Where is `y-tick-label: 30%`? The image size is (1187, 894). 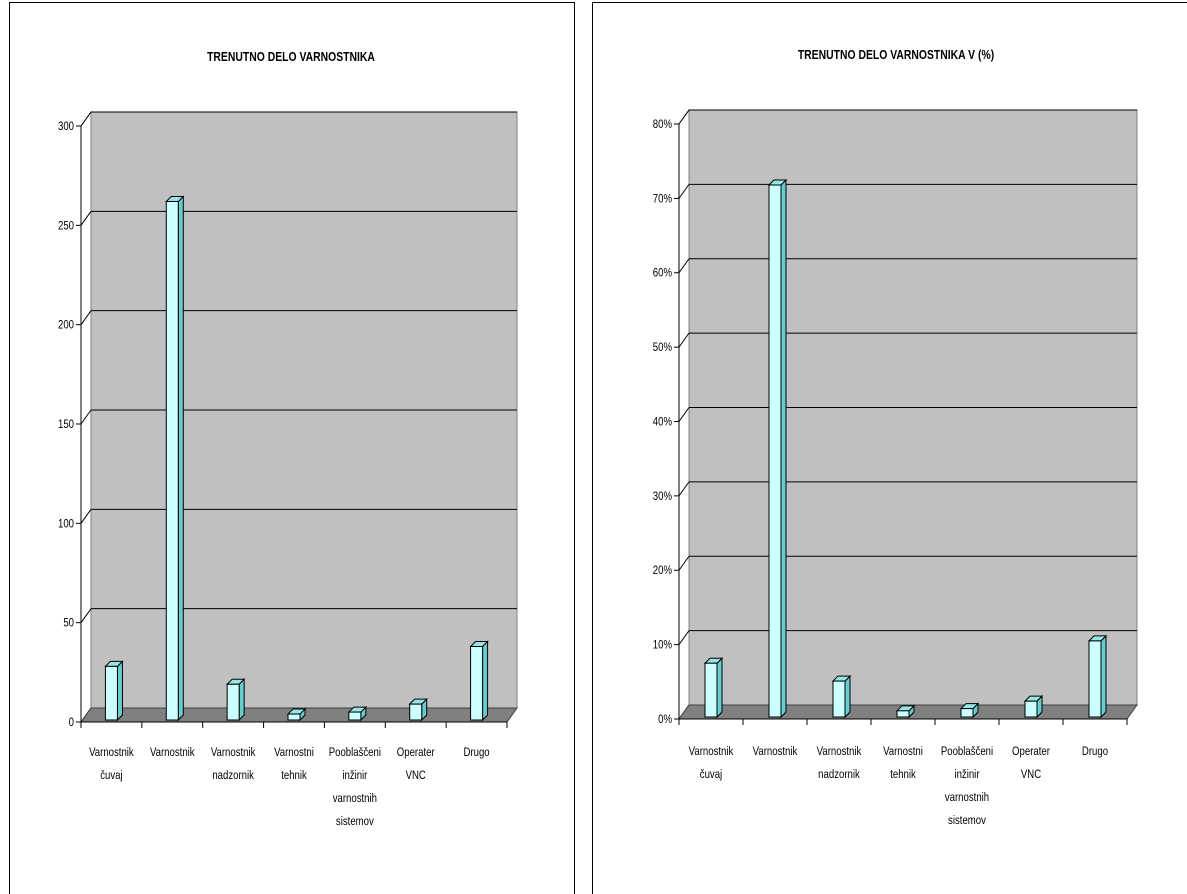
y-tick-label: 30% is located at coordinates (663, 496).